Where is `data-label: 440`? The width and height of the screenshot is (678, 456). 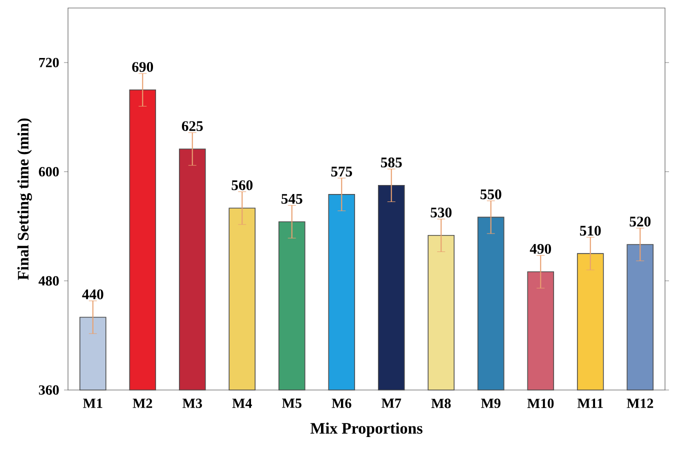
data-label: 440 is located at coordinates (93, 294).